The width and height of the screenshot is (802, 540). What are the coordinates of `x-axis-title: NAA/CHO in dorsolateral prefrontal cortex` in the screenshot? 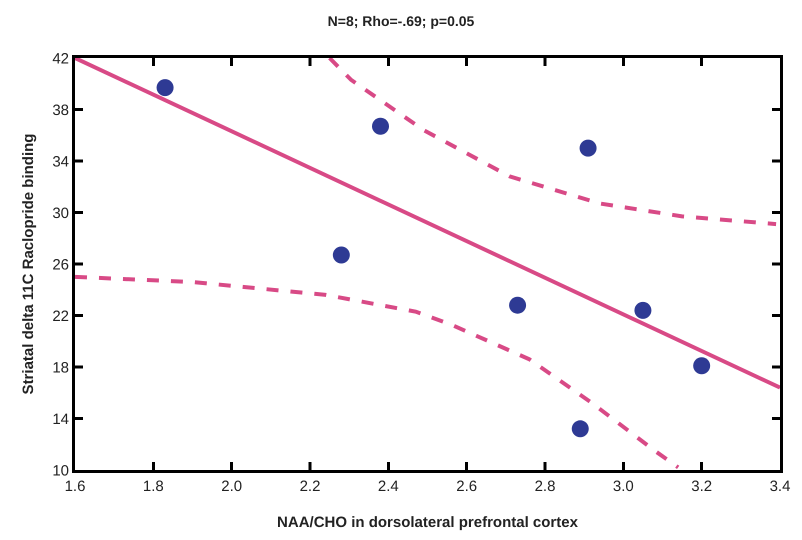 It's located at (428, 522).